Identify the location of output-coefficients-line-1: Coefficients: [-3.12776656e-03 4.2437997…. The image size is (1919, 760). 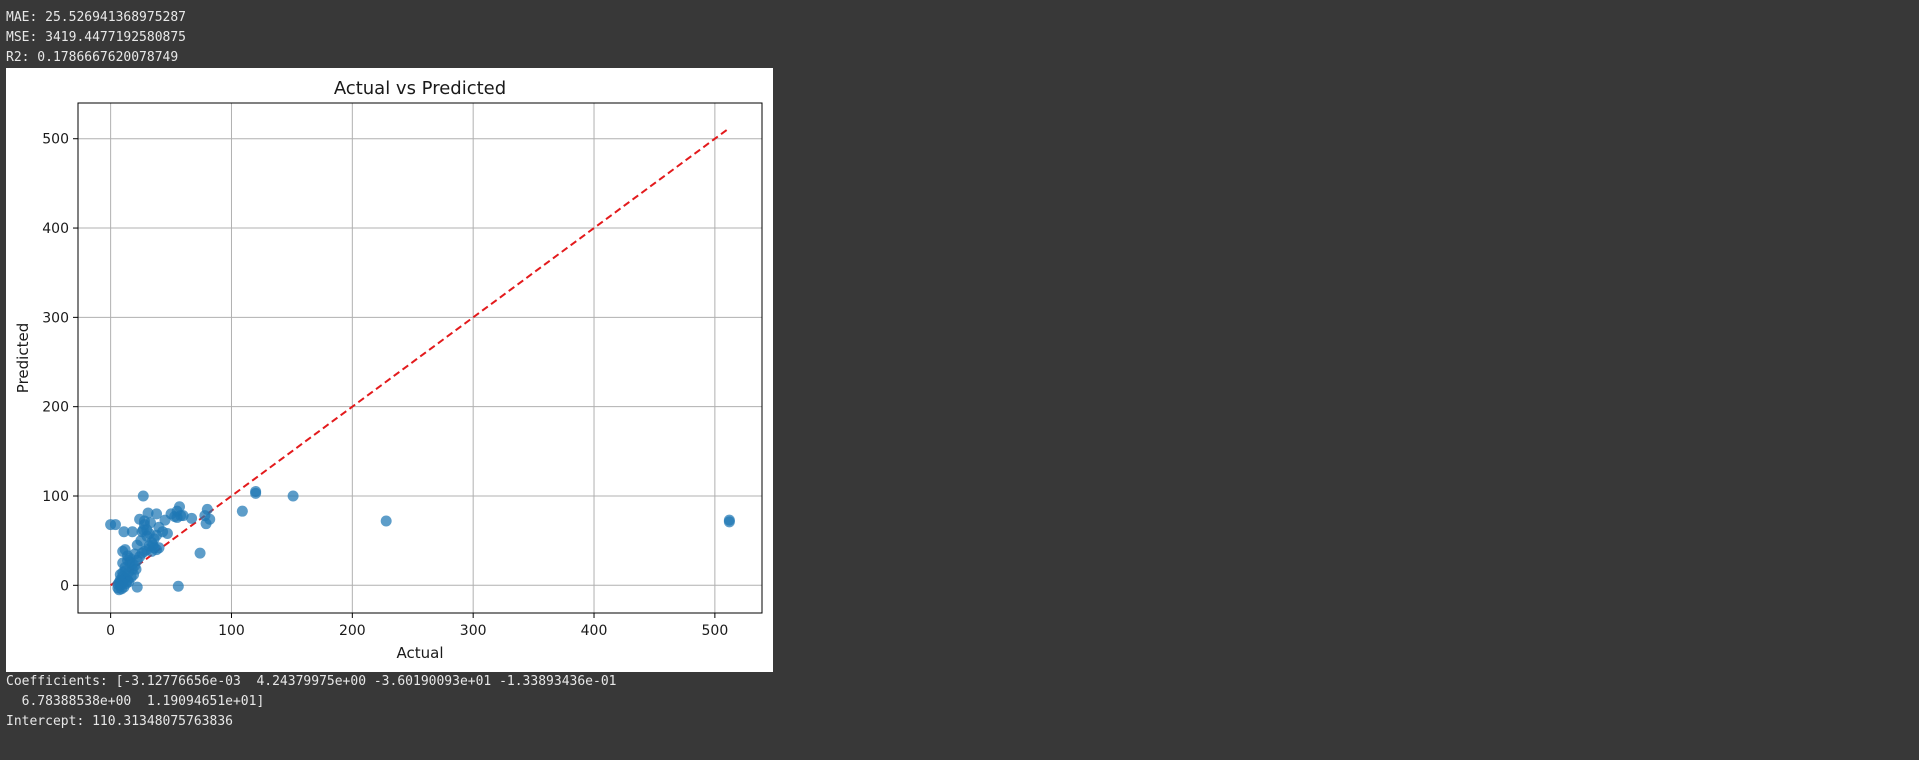
(311, 681).